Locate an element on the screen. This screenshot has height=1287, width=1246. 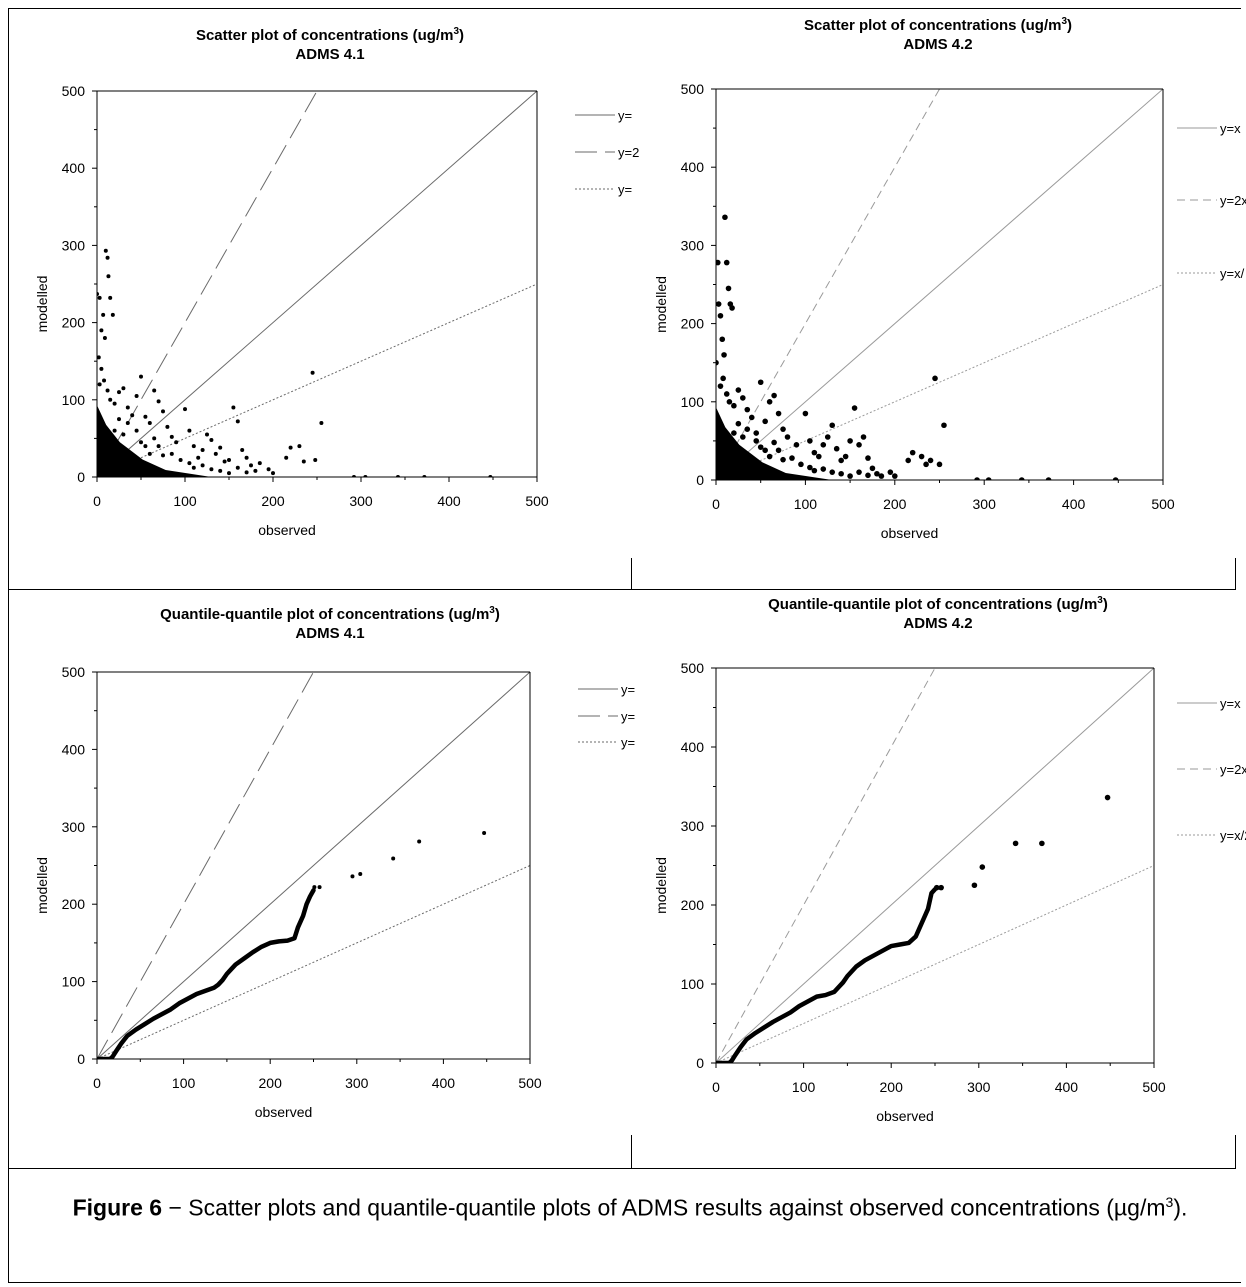
y-tick-label: 0 is located at coordinates (81, 1059).